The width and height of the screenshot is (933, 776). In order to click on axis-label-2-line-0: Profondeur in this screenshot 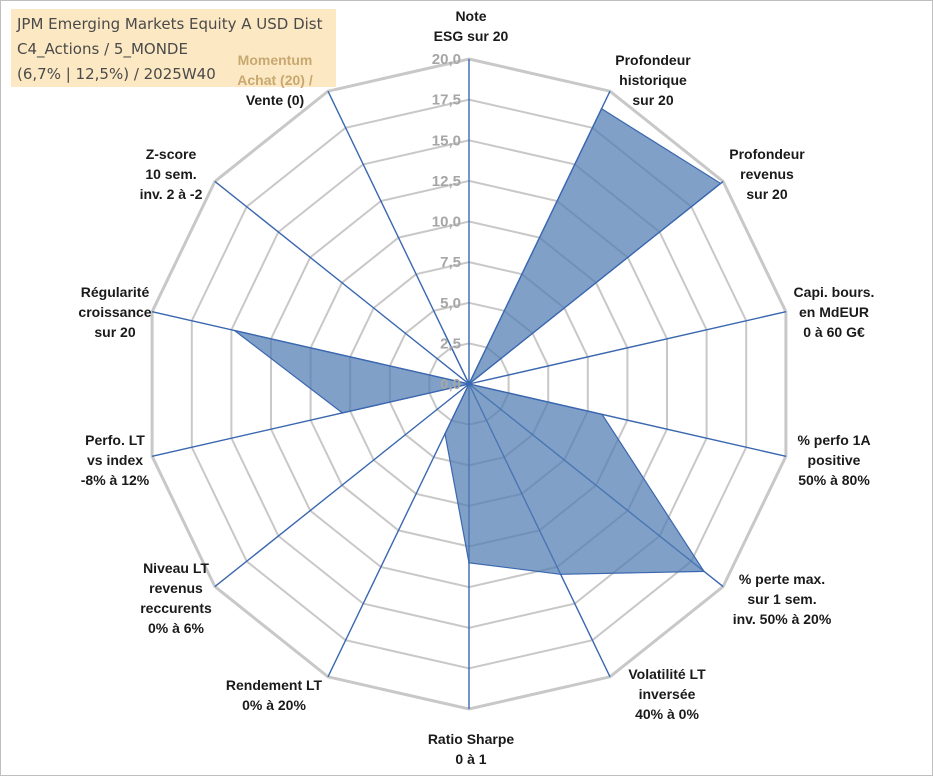, I will do `click(767, 154)`.